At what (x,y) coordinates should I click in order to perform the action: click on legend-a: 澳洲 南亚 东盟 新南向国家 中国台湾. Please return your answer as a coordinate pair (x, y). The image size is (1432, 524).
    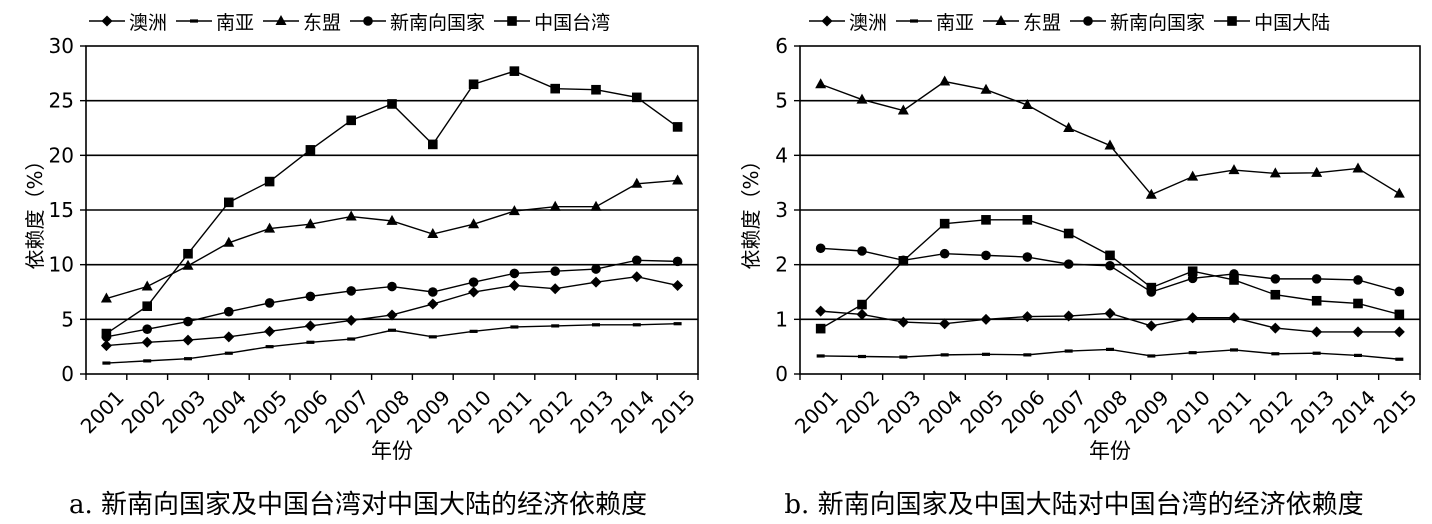
    Looking at the image, I should click on (353, 21).